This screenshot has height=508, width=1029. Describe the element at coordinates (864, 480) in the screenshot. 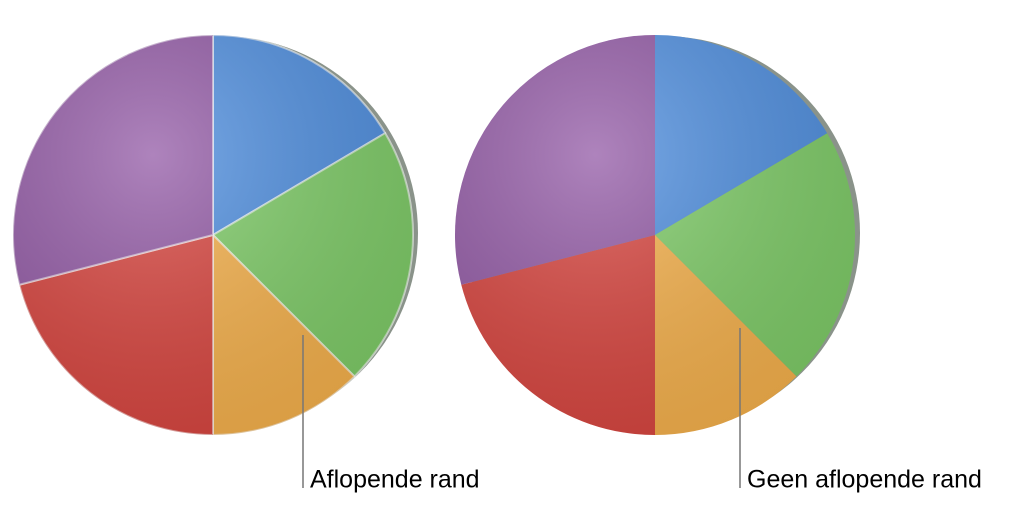

I see `annotation: Geen aflopende rand` at that location.